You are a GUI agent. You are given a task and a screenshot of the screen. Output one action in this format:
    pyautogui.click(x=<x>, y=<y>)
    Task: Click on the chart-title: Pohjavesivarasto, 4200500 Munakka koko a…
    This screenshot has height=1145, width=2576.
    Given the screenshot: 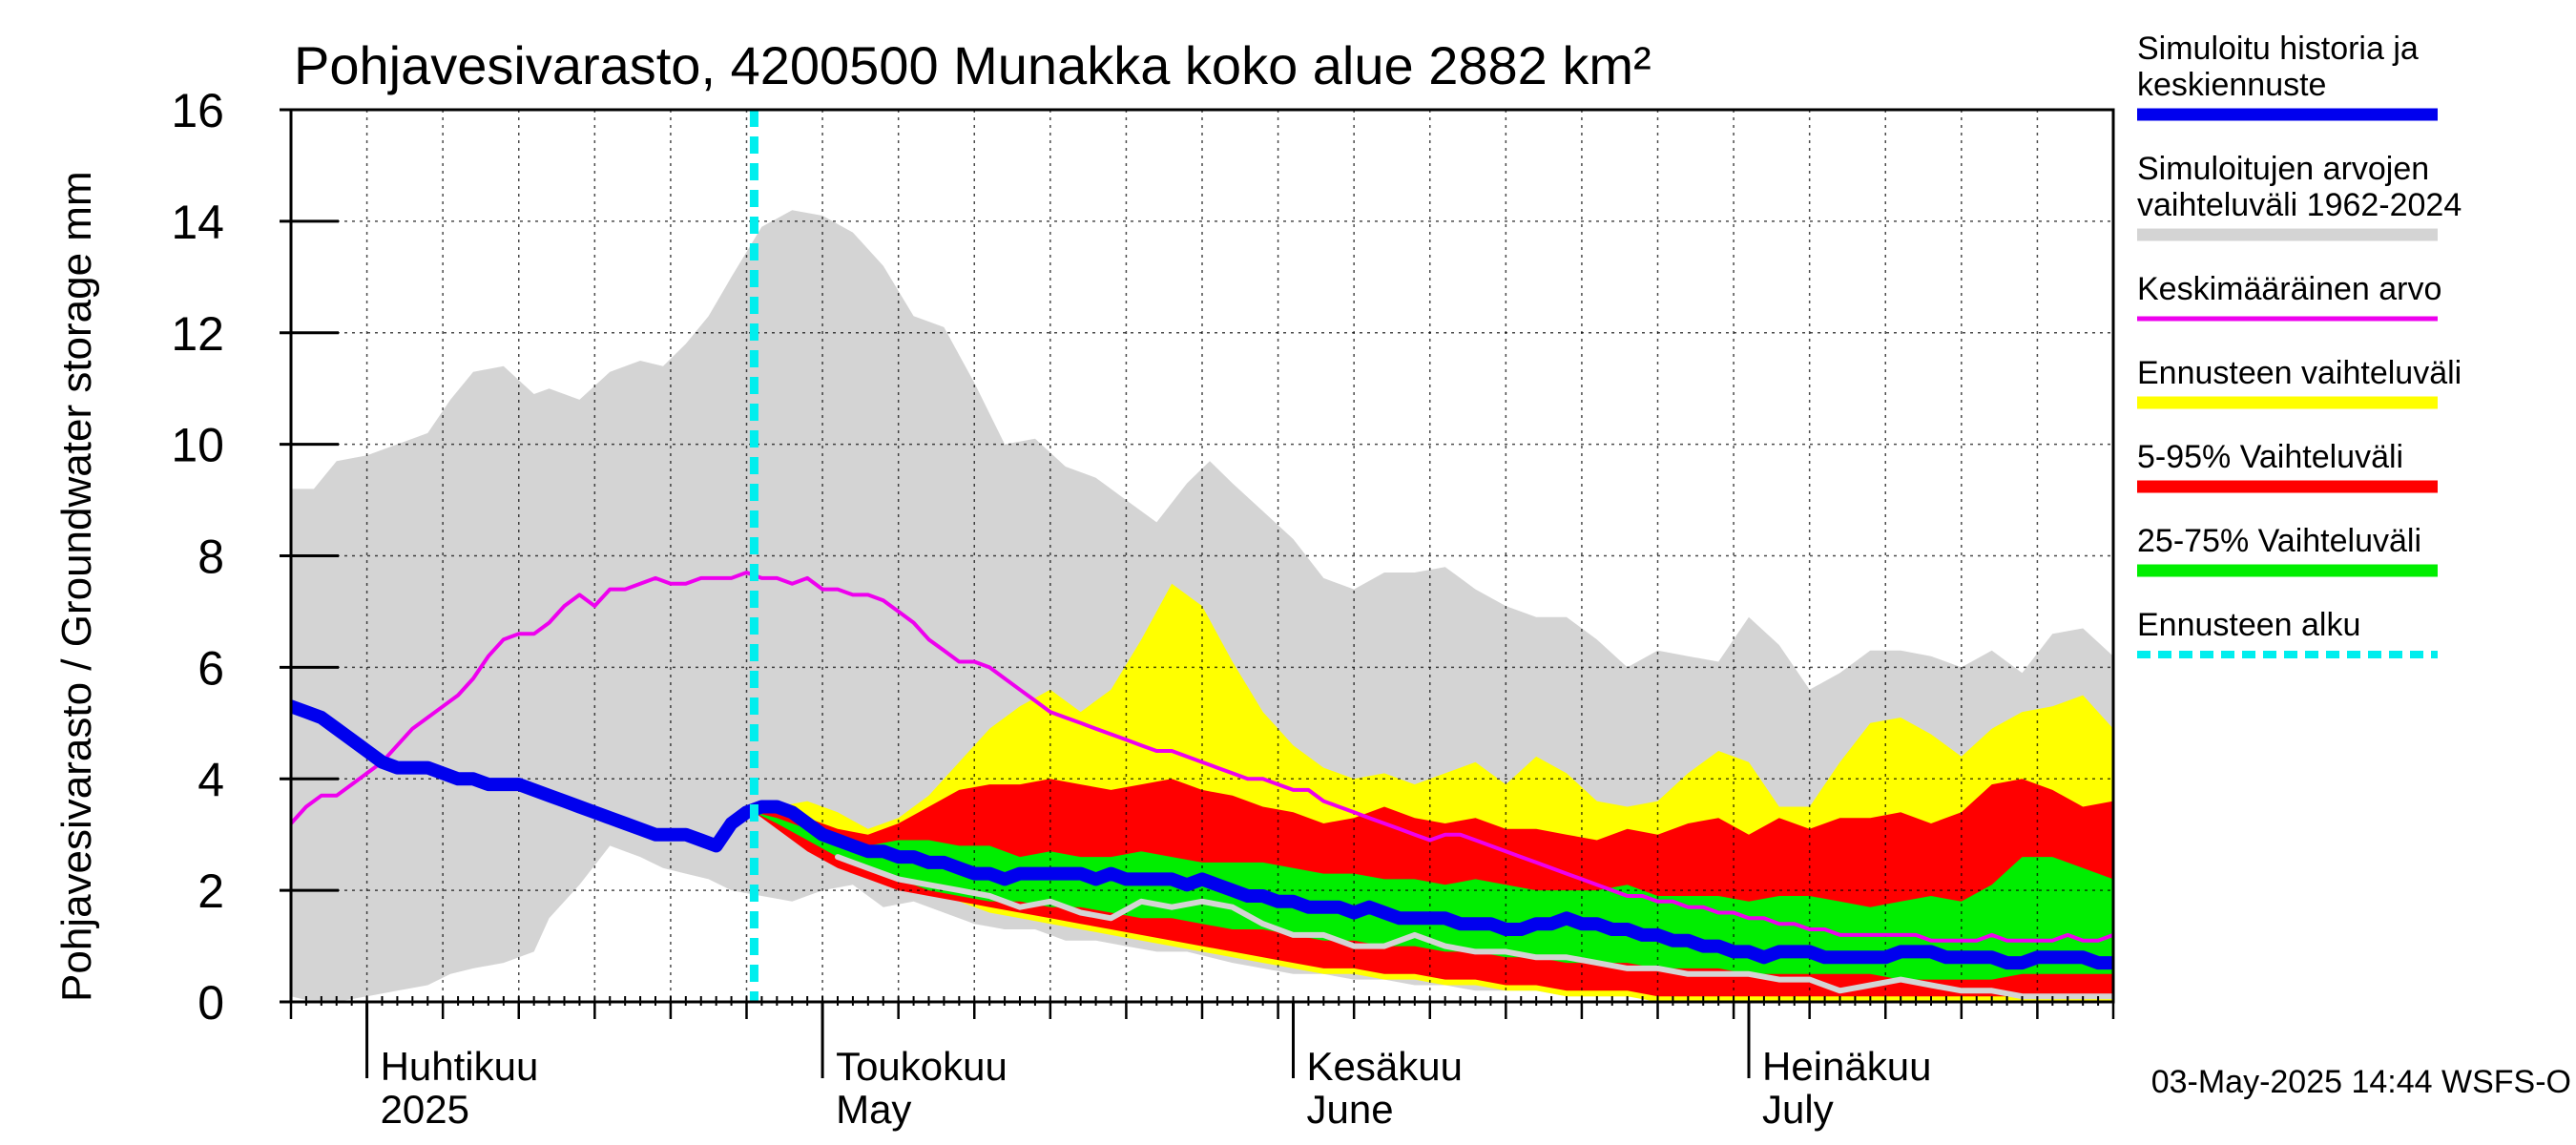 What is the action you would take?
    pyautogui.click(x=973, y=65)
    